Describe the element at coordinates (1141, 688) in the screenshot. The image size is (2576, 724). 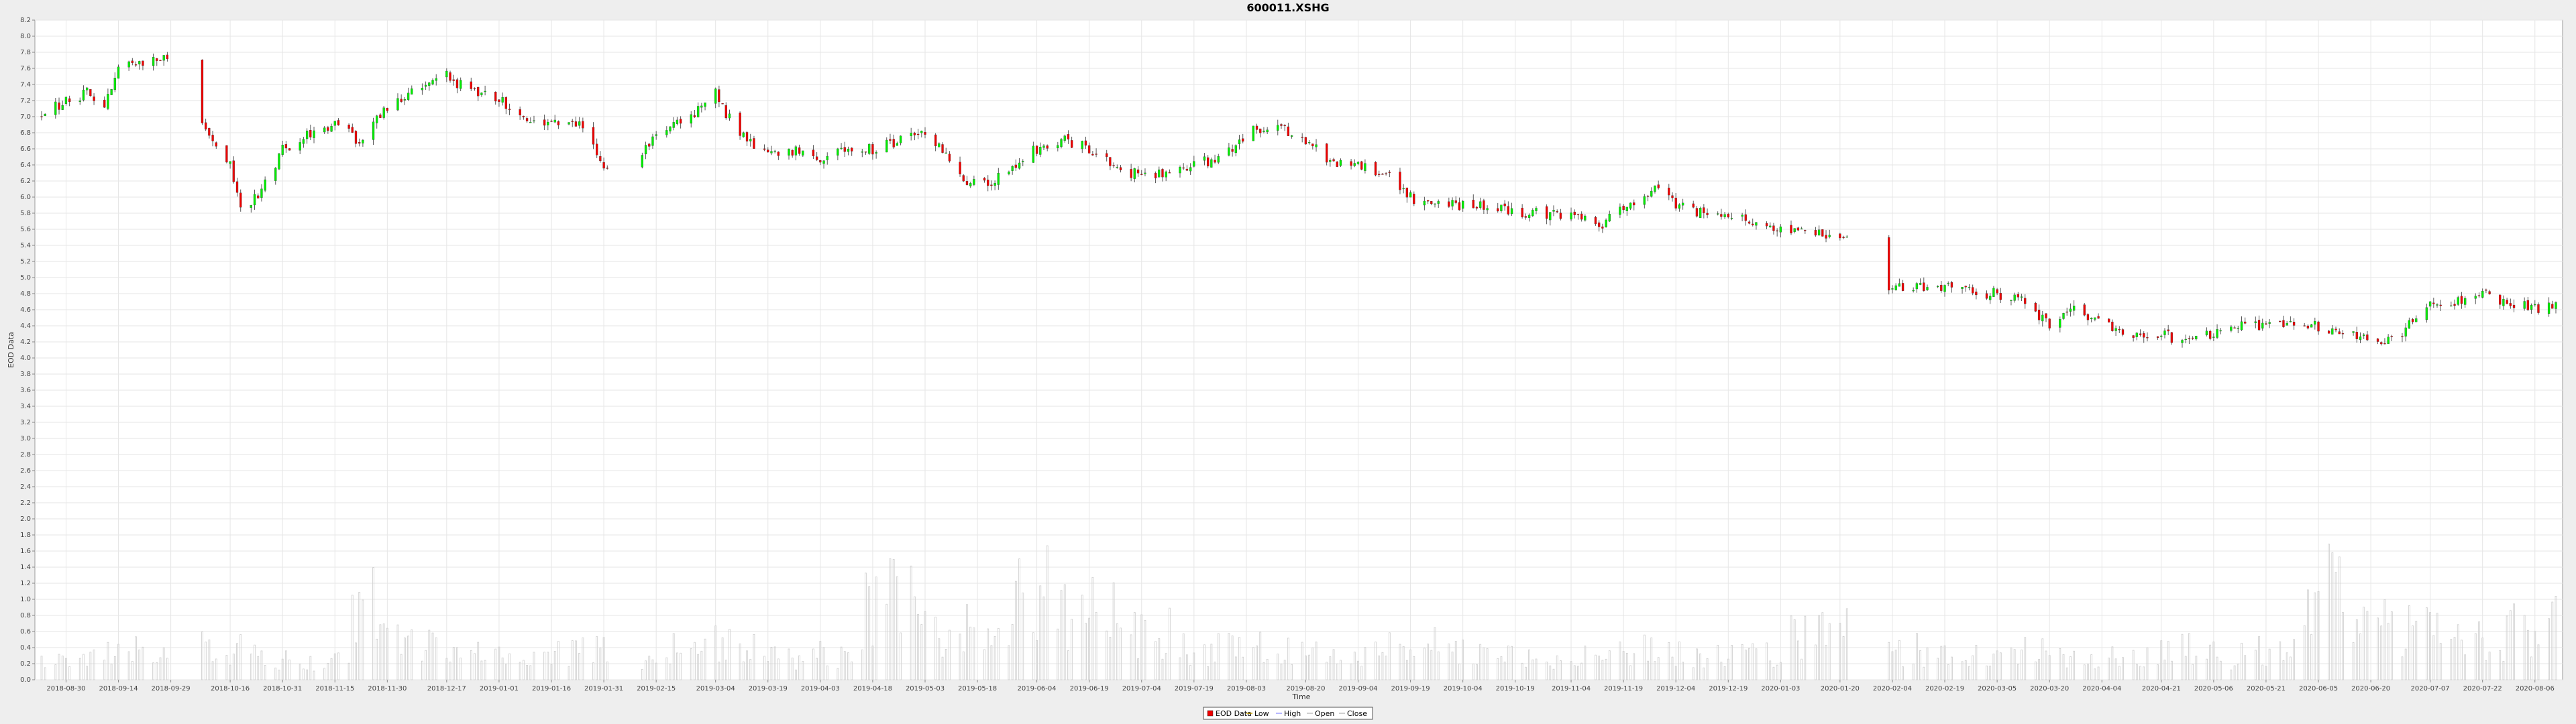
I see `x-tick-label: 2019-07-04` at that location.